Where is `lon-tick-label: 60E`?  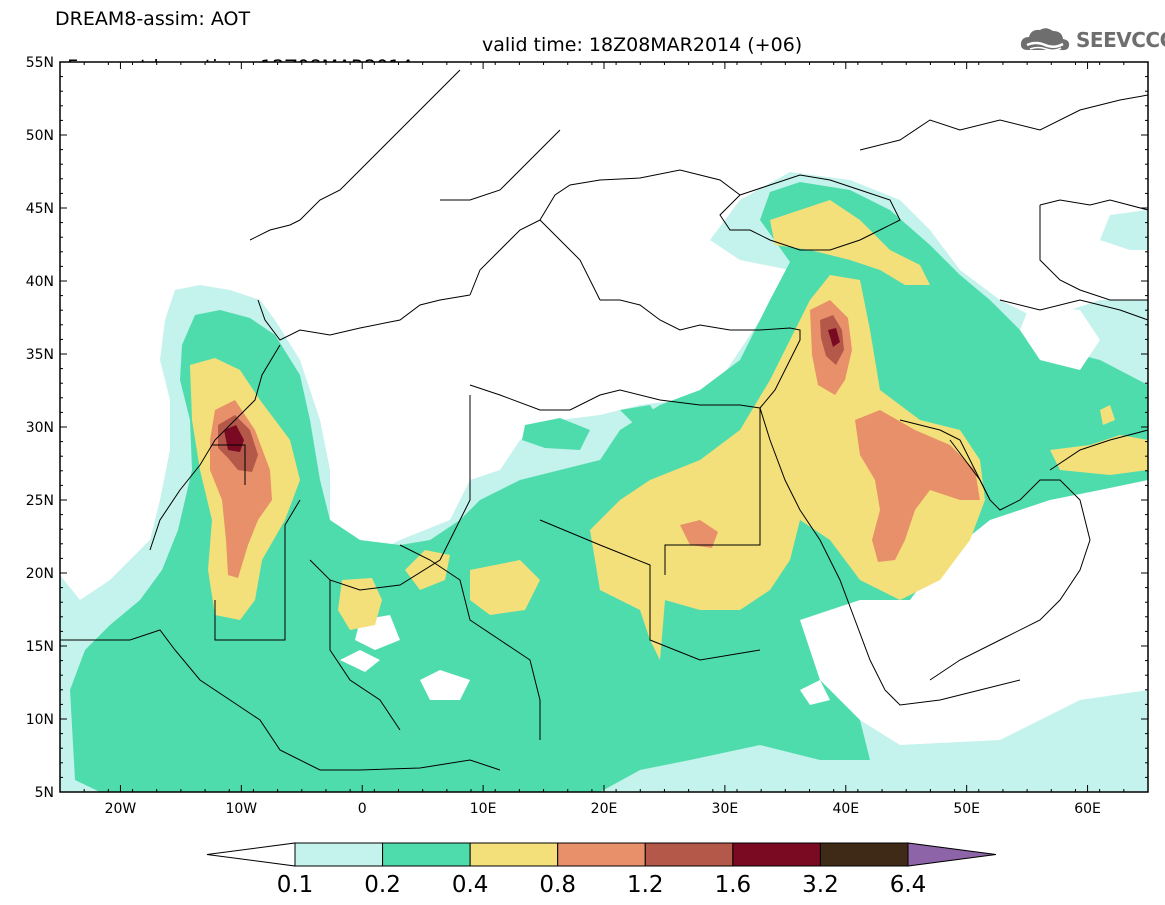
lon-tick-label: 60E is located at coordinates (1087, 809).